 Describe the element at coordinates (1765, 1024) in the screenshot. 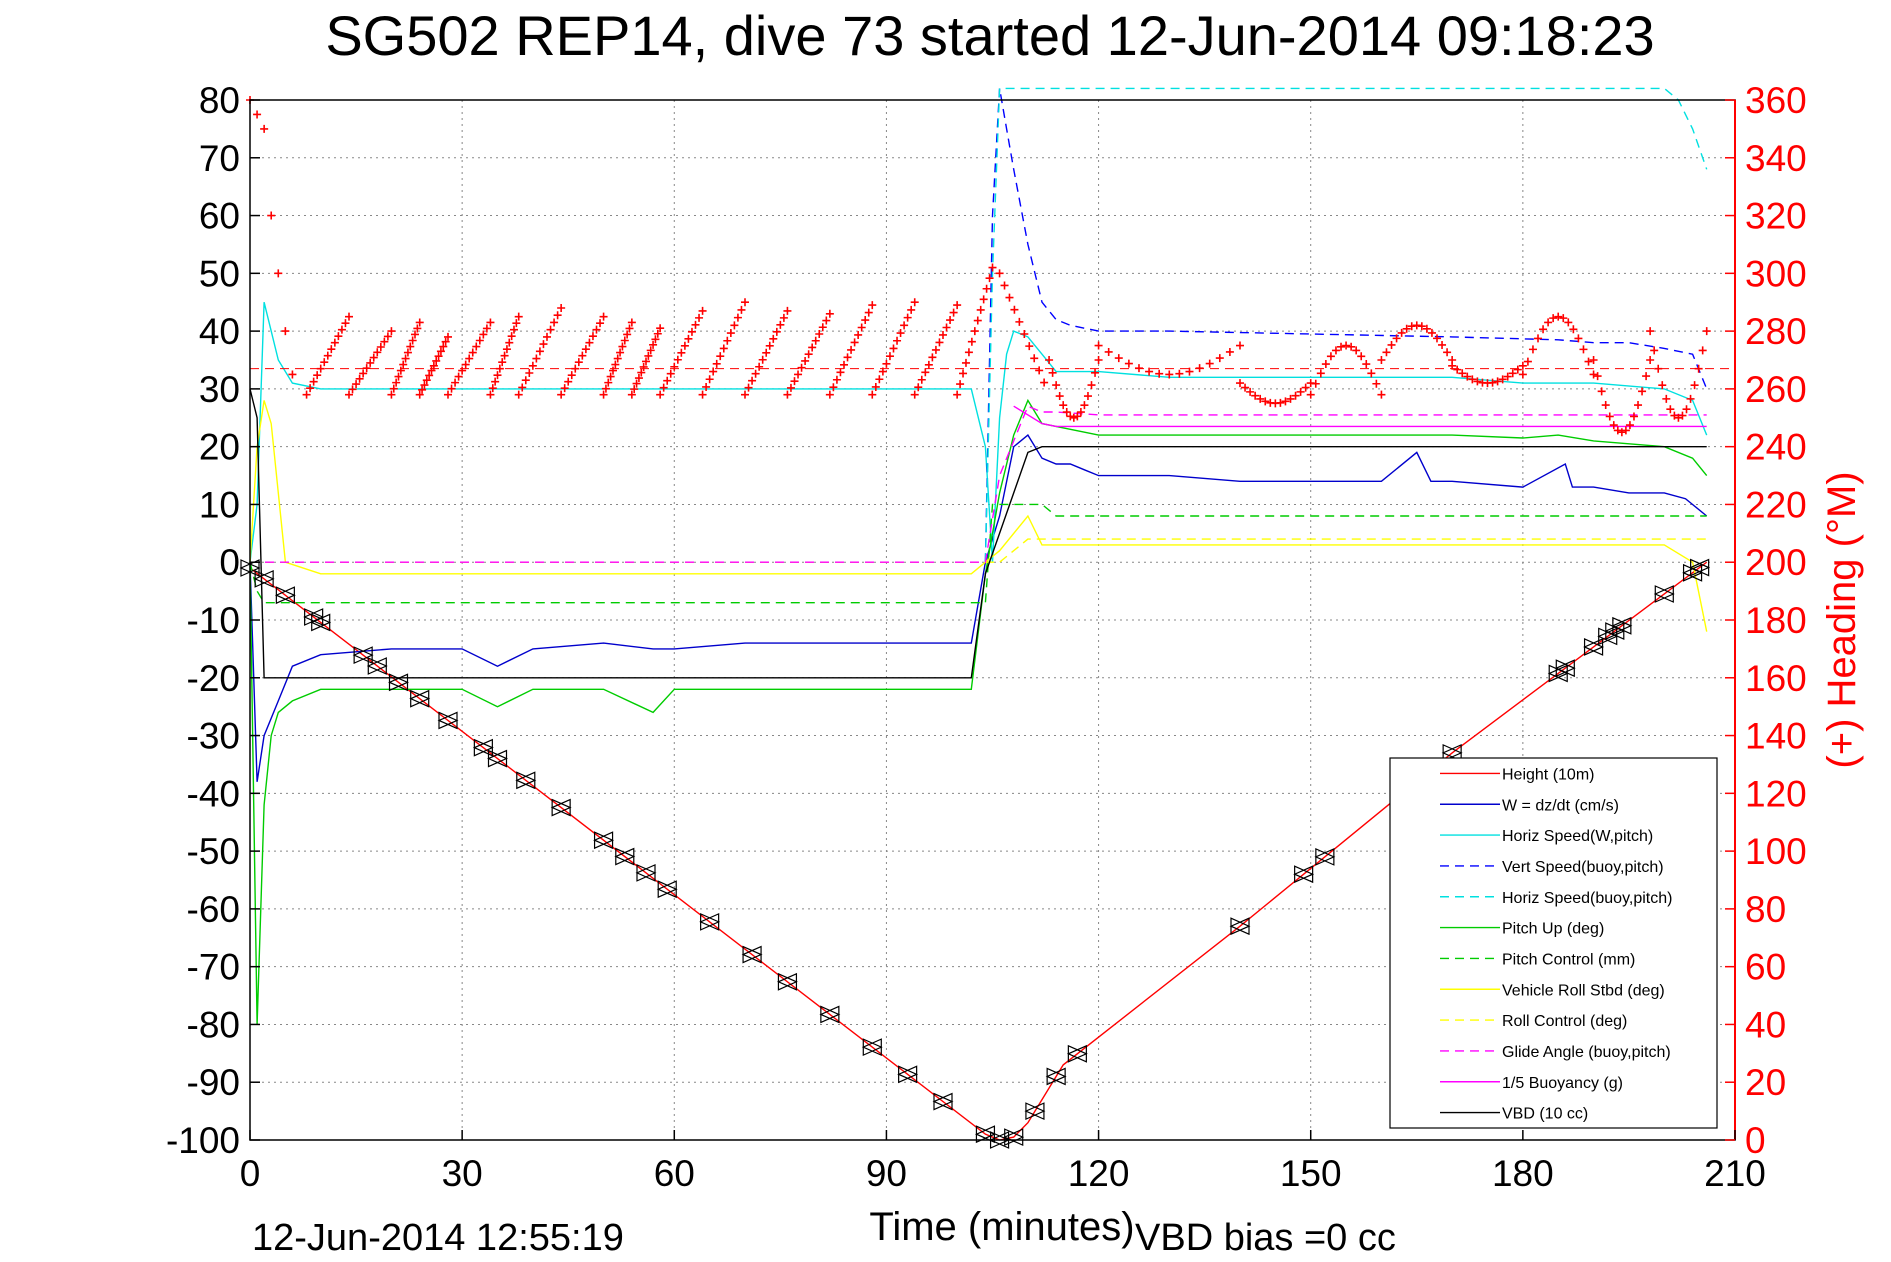

I see `y2-tick-label: 40` at that location.